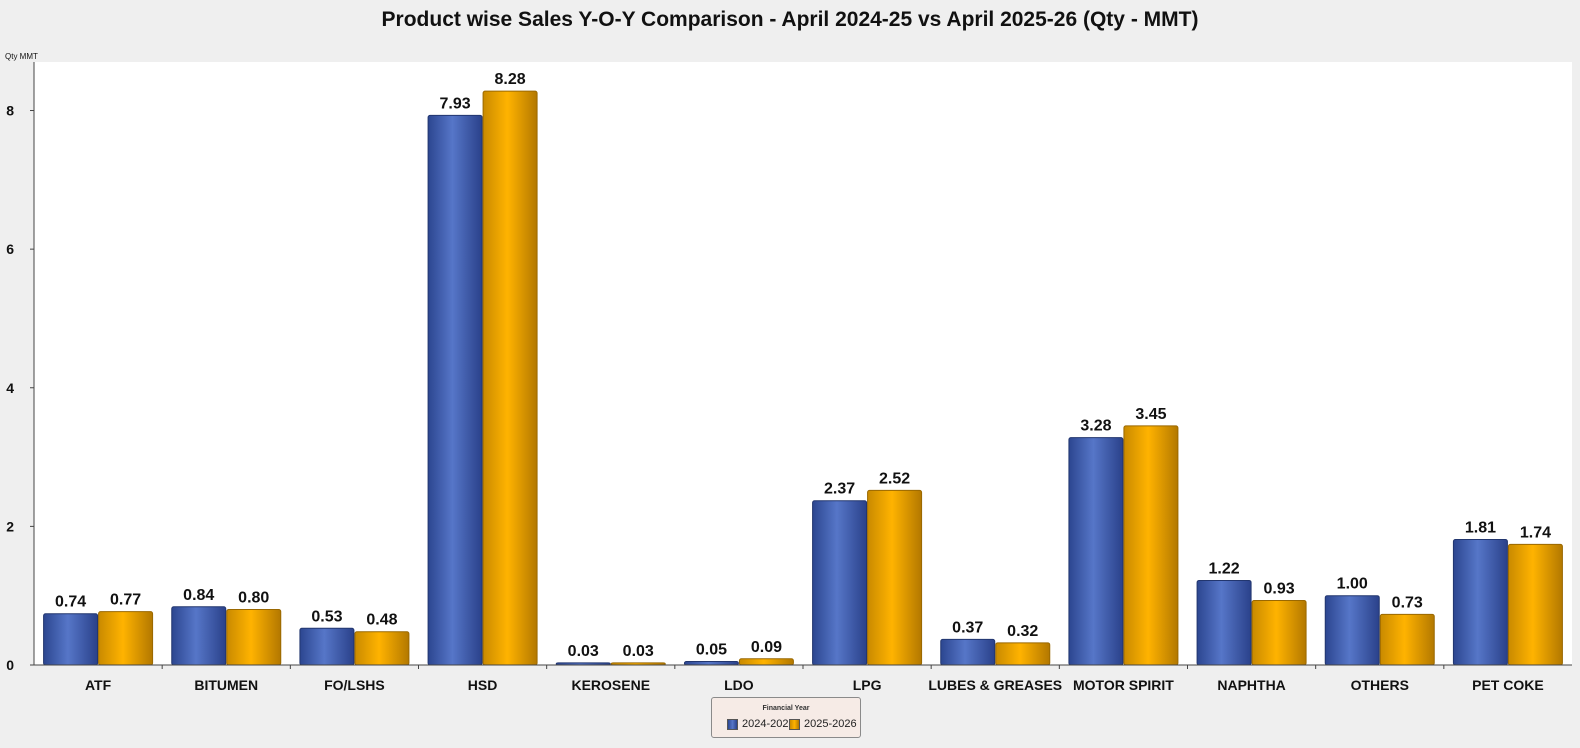 This screenshot has height=748, width=1580. Describe the element at coordinates (732, 724) in the screenshot. I see `legend-swatch-blue` at that location.